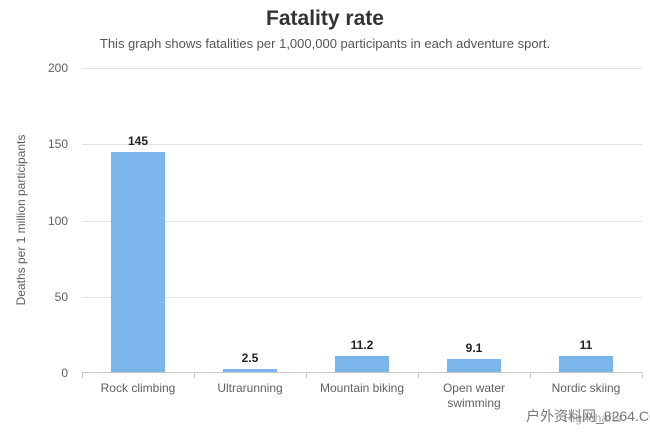 The image size is (650, 432). What do you see at coordinates (250, 388) in the screenshot?
I see `x-category-label: Ultrarunning` at bounding box center [250, 388].